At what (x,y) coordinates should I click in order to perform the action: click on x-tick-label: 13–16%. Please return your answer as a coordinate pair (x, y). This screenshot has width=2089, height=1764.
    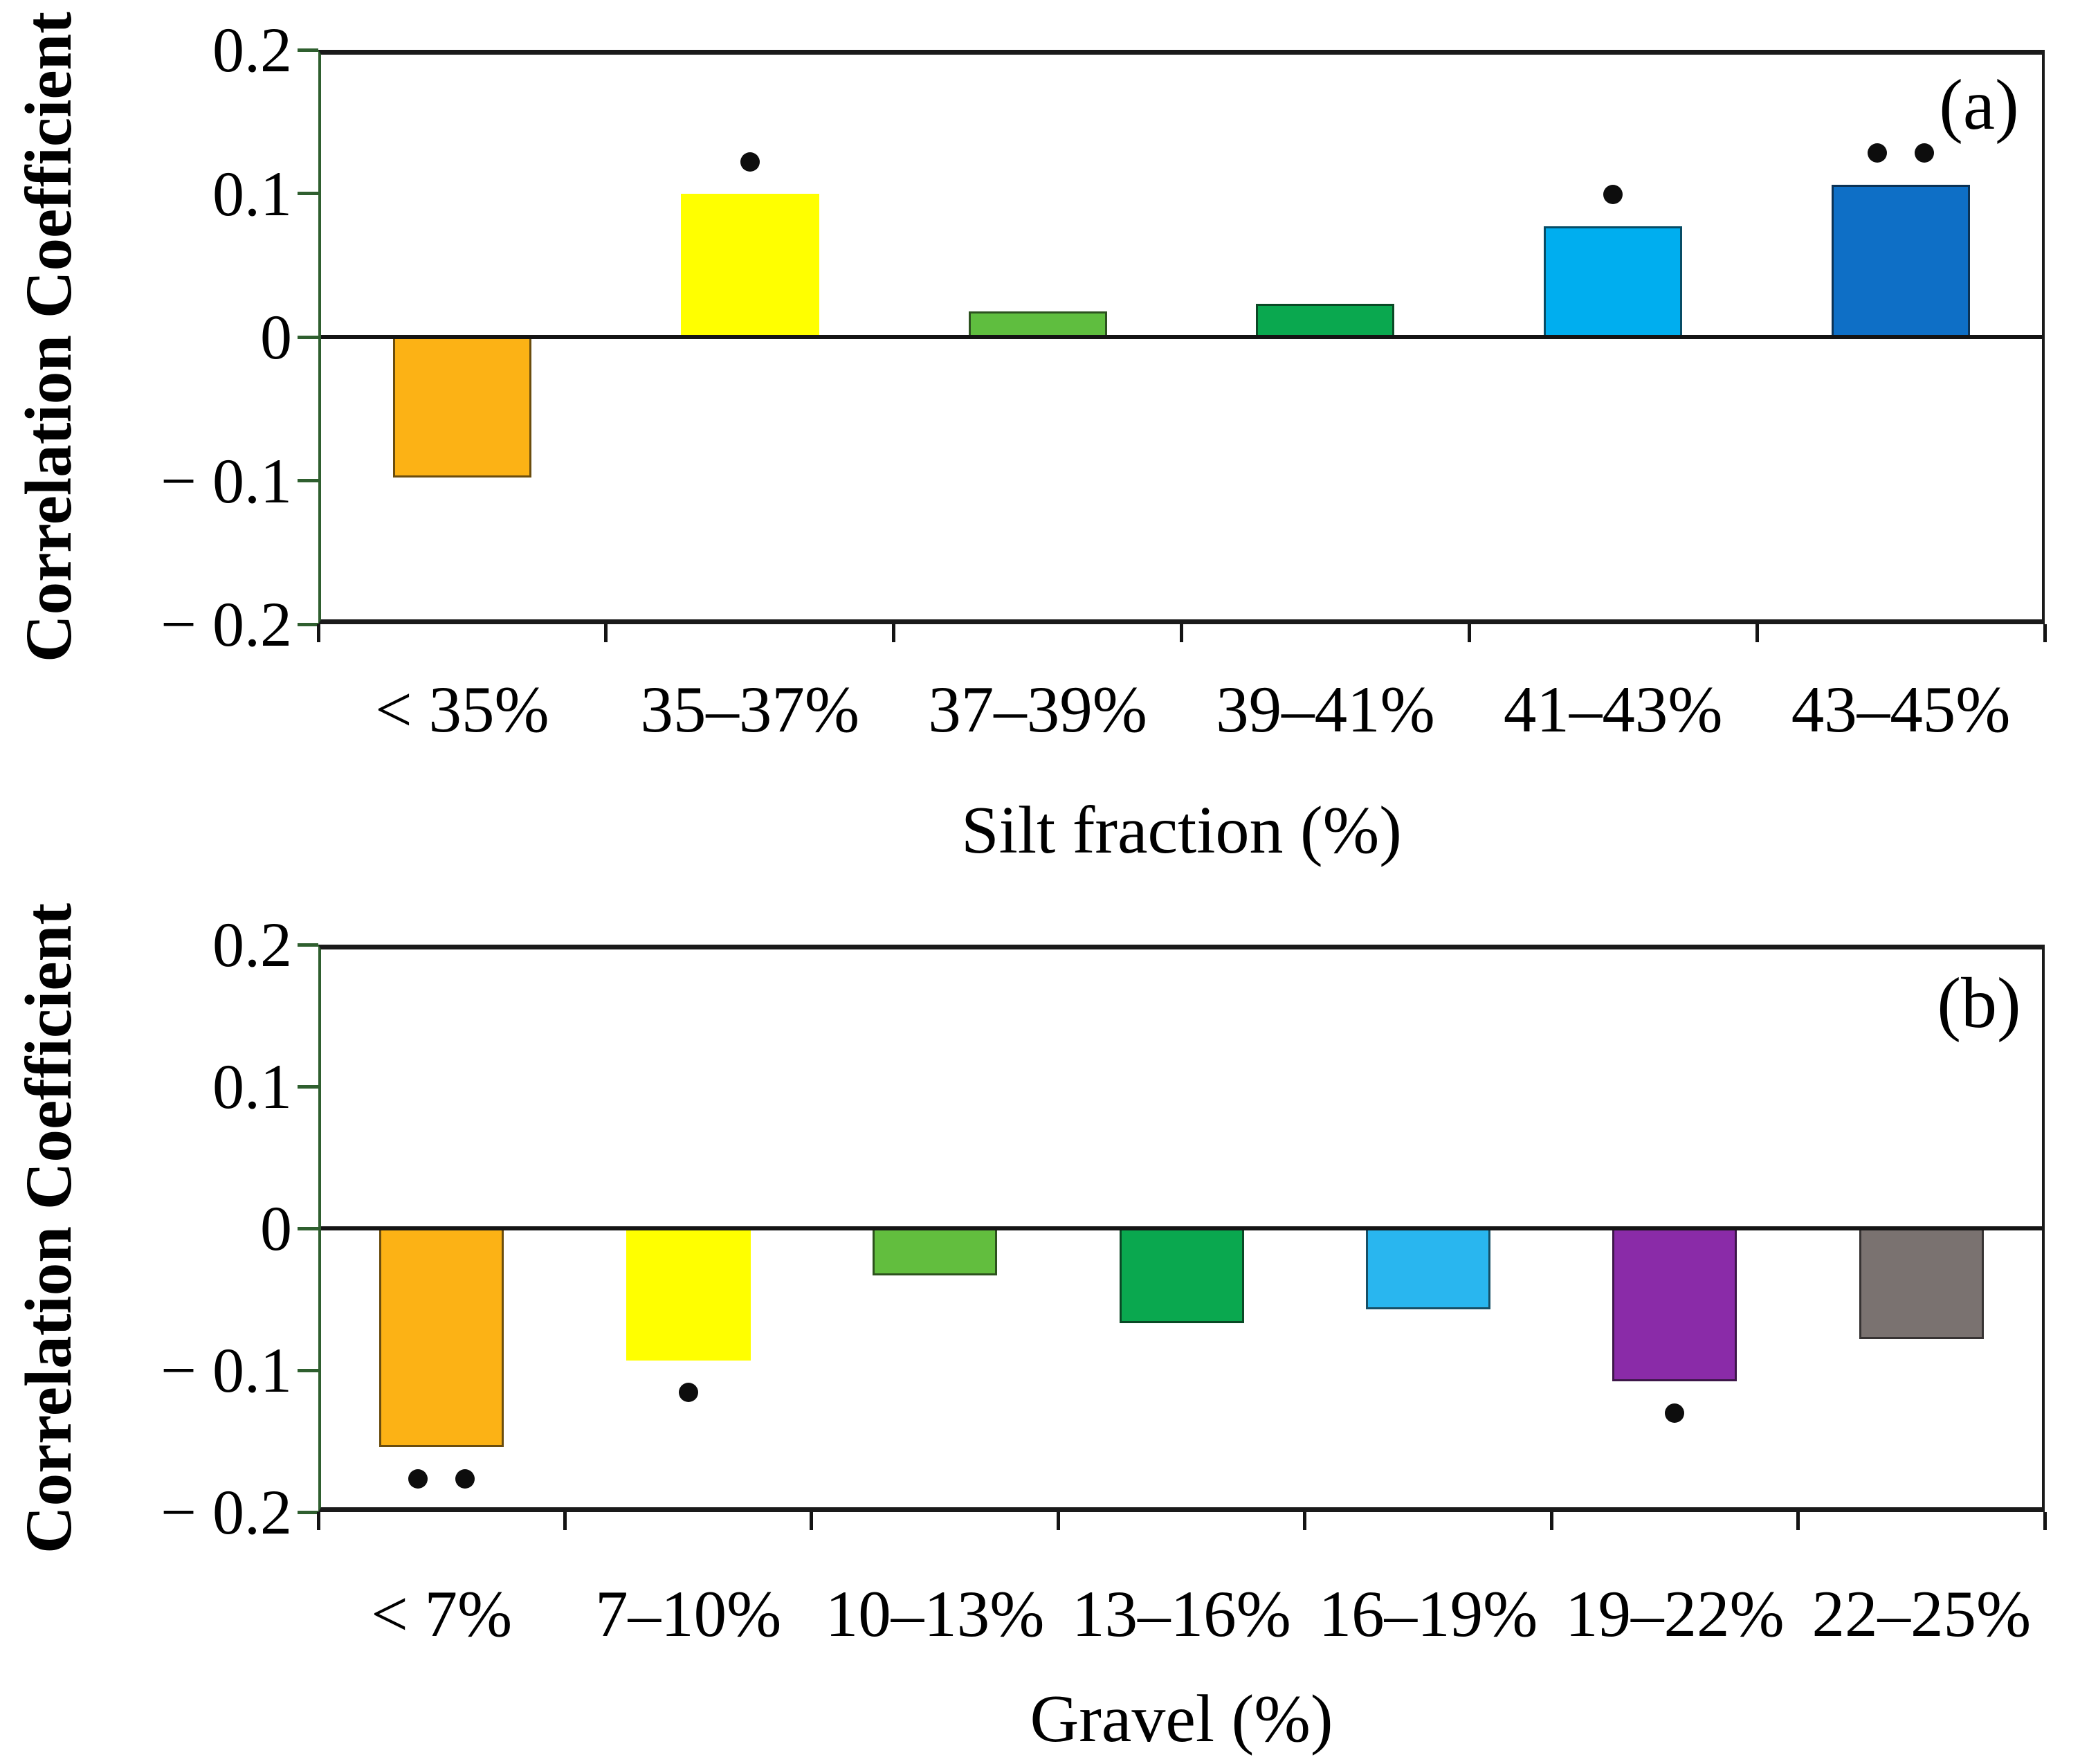
    Looking at the image, I should click on (1182, 1614).